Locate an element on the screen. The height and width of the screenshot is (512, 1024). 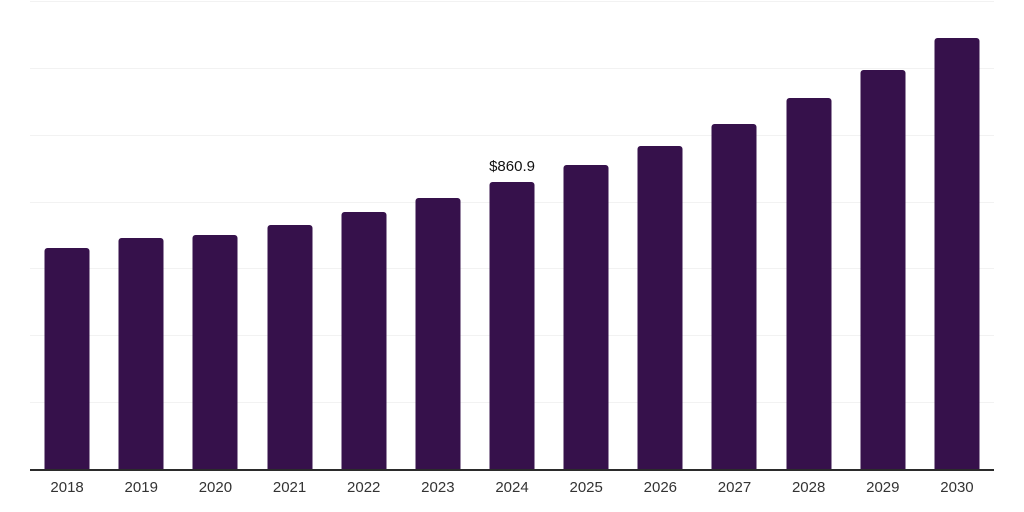
bar-2030 is located at coordinates (957, 254).